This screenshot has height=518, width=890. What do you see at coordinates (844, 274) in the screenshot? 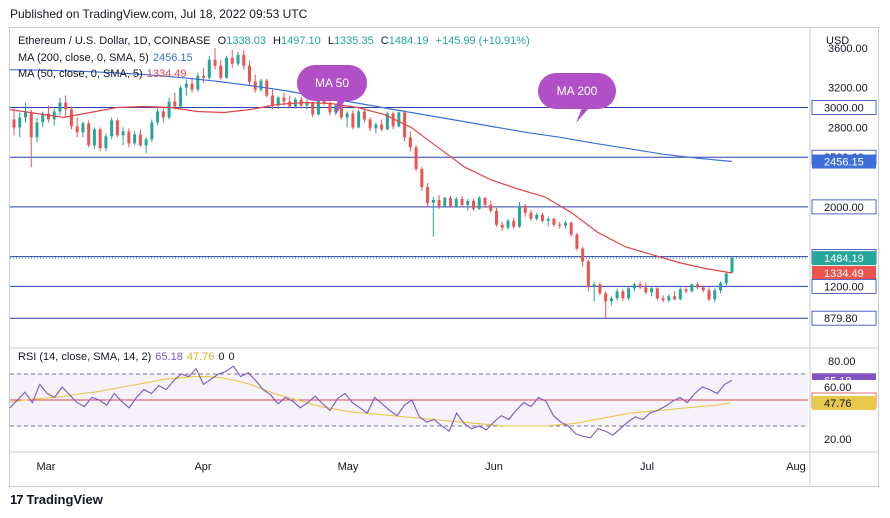
I see `price-axis-tag: 1334.49` at bounding box center [844, 274].